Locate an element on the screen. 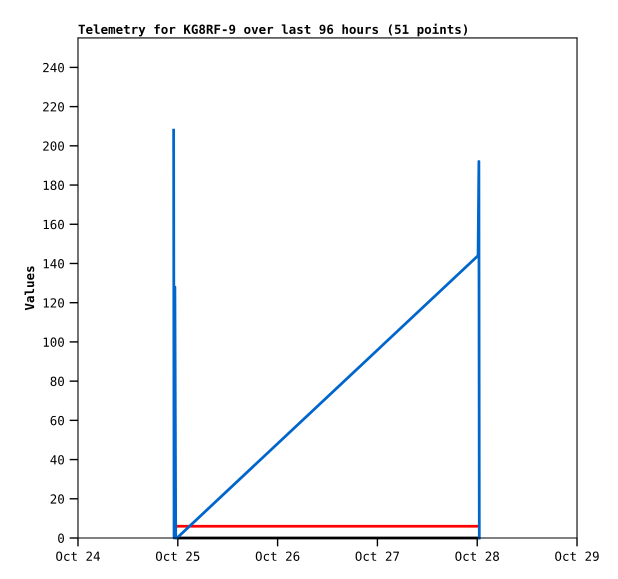  y-tick-label: 60 is located at coordinates (57, 421).